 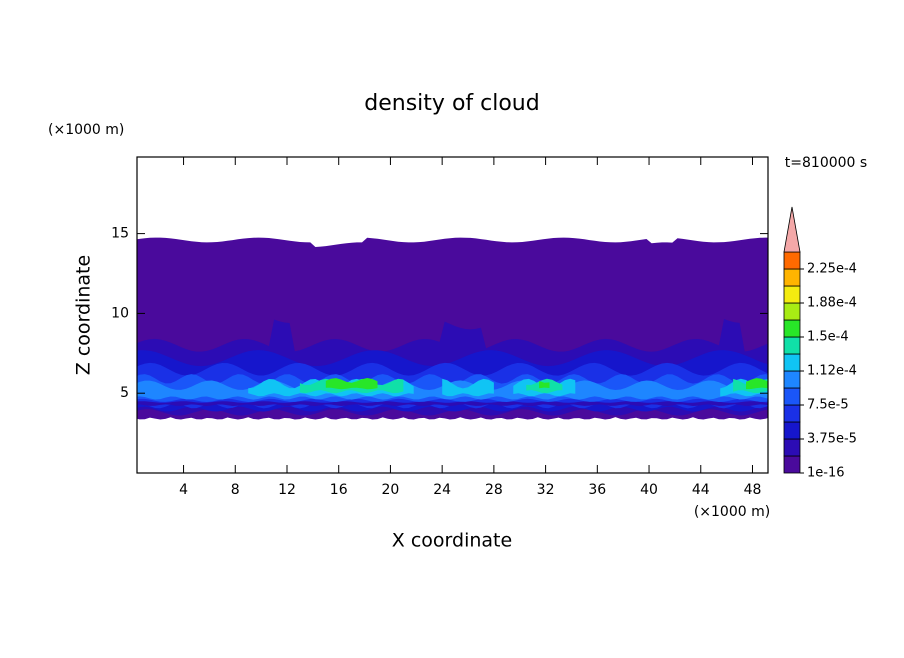 What do you see at coordinates (832, 439) in the screenshot?
I see `colorbar-tick-label: 3.75e-5` at bounding box center [832, 439].